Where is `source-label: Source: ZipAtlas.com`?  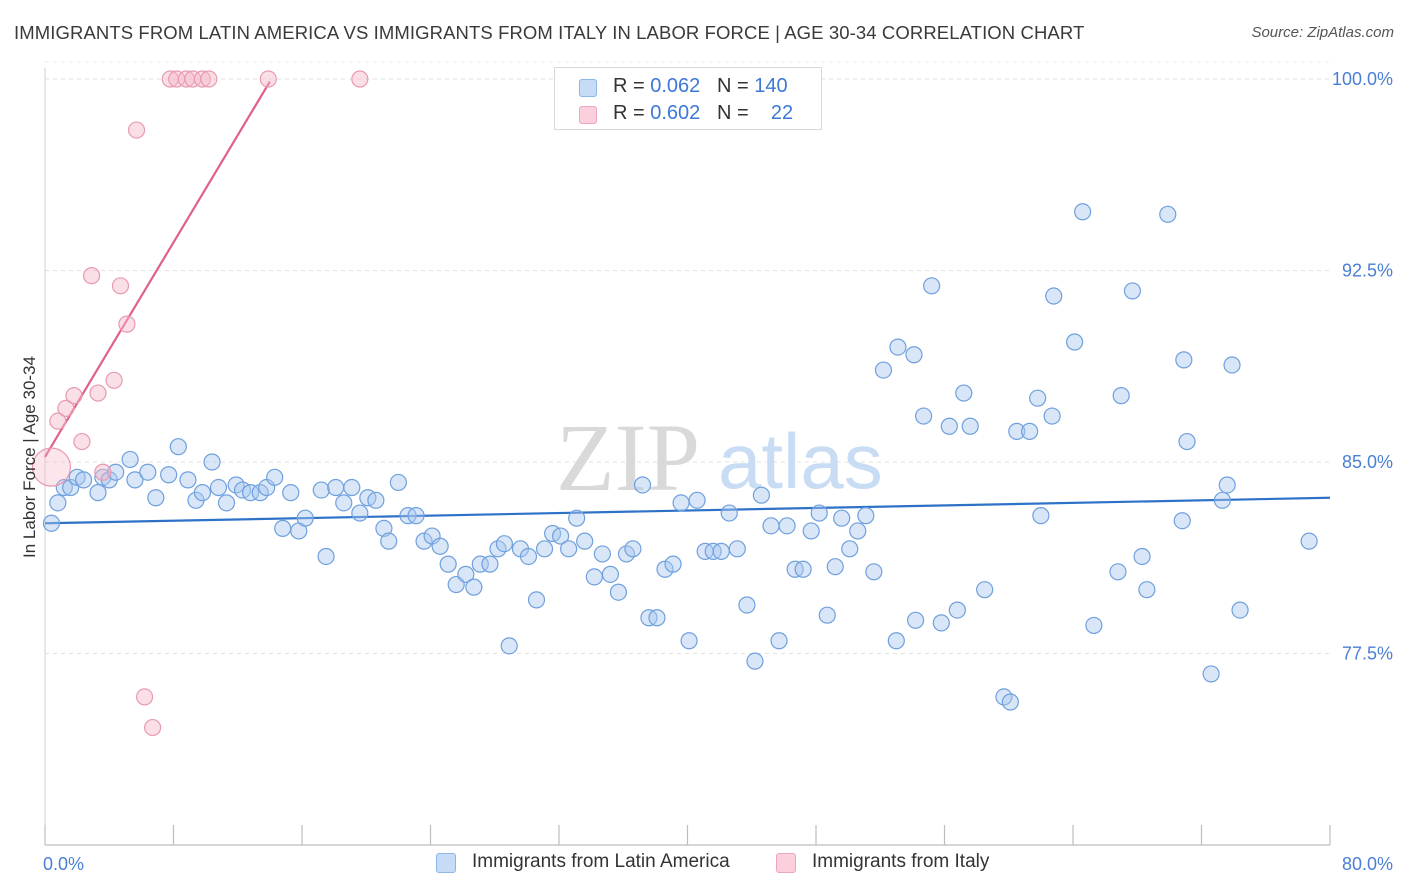 source-label: Source: ZipAtlas.com is located at coordinates (1322, 32).